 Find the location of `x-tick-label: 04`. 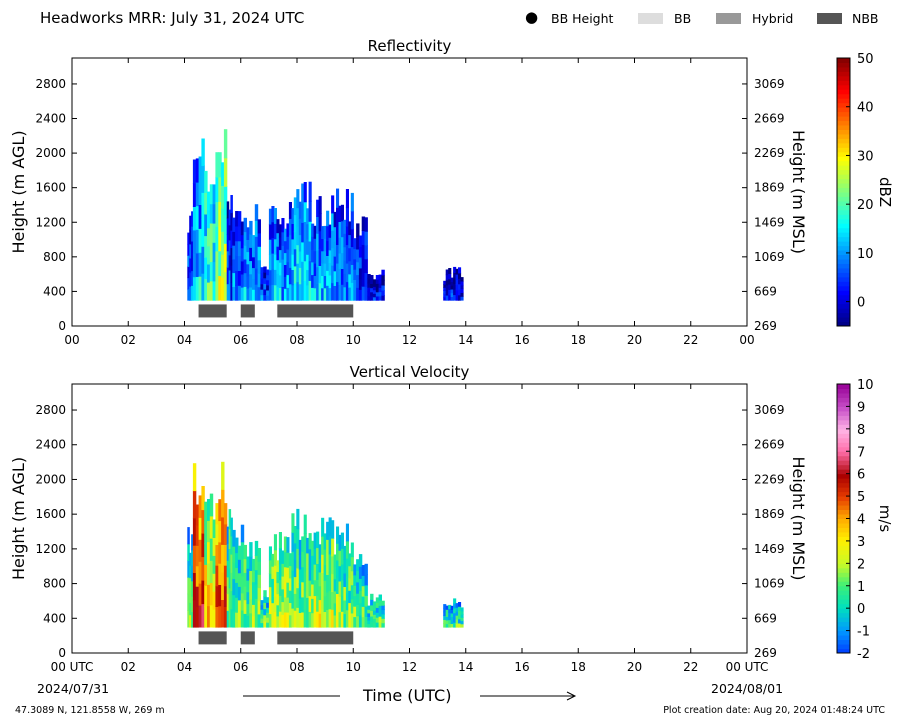

x-tick-label: 04 is located at coordinates (184, 667).